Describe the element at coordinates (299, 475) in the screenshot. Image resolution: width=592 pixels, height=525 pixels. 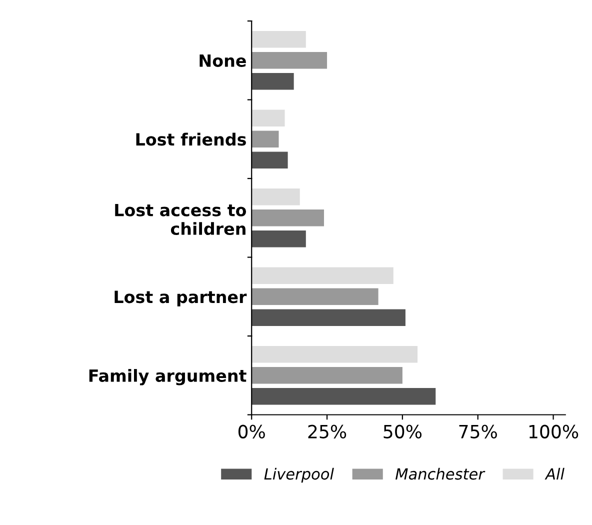
I see `legend-label: Liverpool` at that location.